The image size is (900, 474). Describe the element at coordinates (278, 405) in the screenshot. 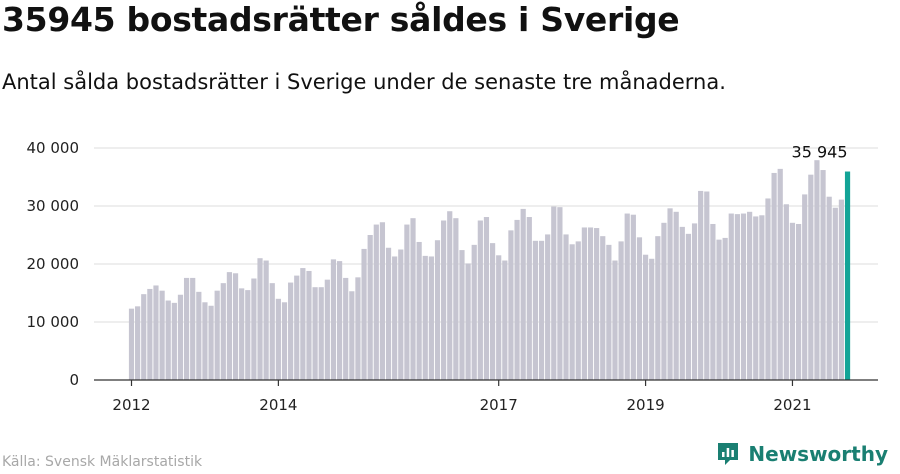

I see `x-tick-label: 2014` at that location.